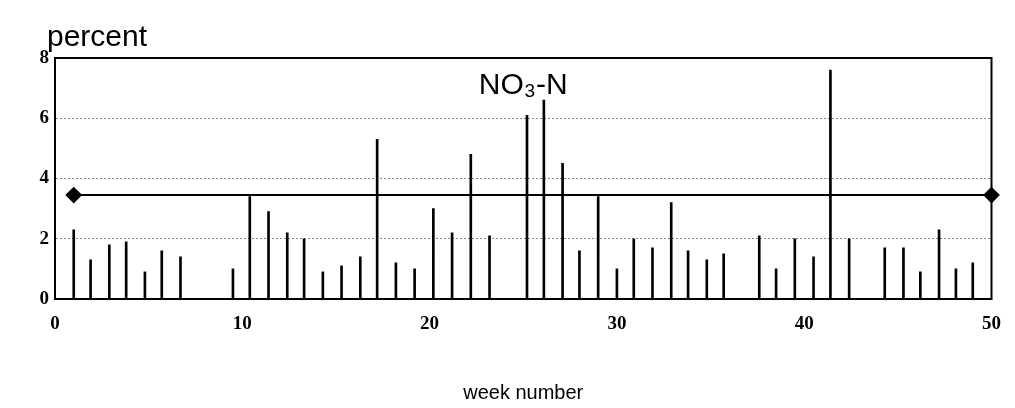 The image size is (1015, 408). Describe the element at coordinates (430, 323) in the screenshot. I see `x-tick-label: 20` at that location.